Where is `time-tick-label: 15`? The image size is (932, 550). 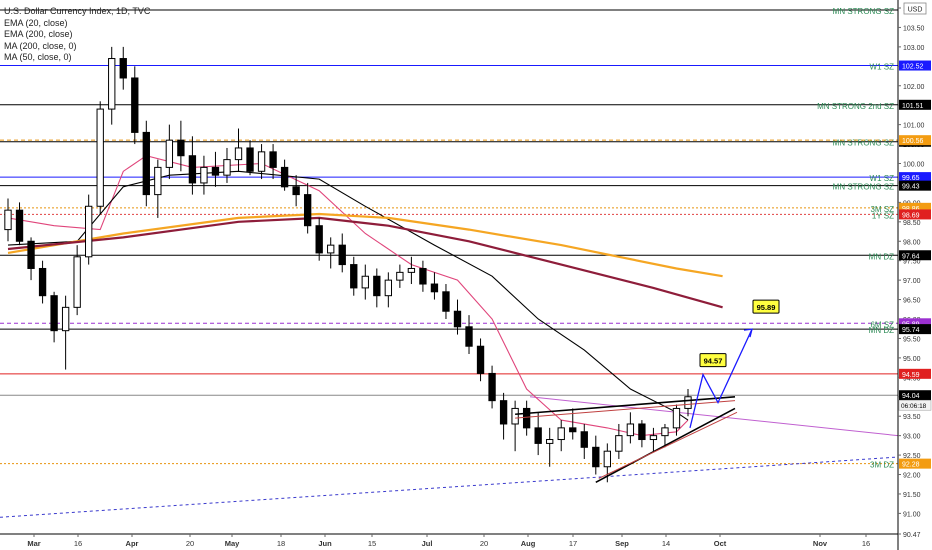
time-tick-label: 15 is located at coordinates (372, 543).